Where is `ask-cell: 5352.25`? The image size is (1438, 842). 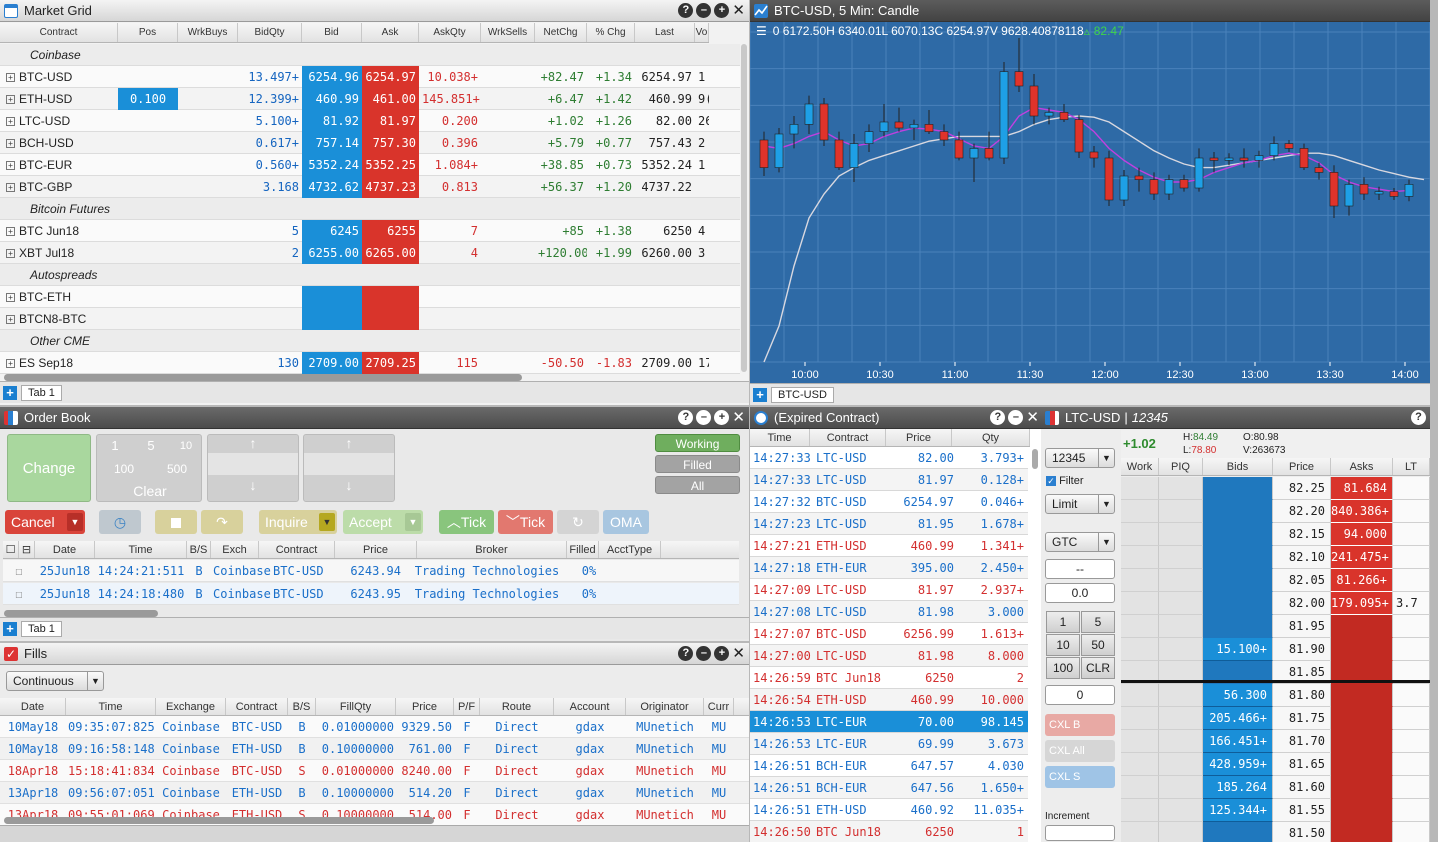
ask-cell: 5352.25 is located at coordinates (390, 164).